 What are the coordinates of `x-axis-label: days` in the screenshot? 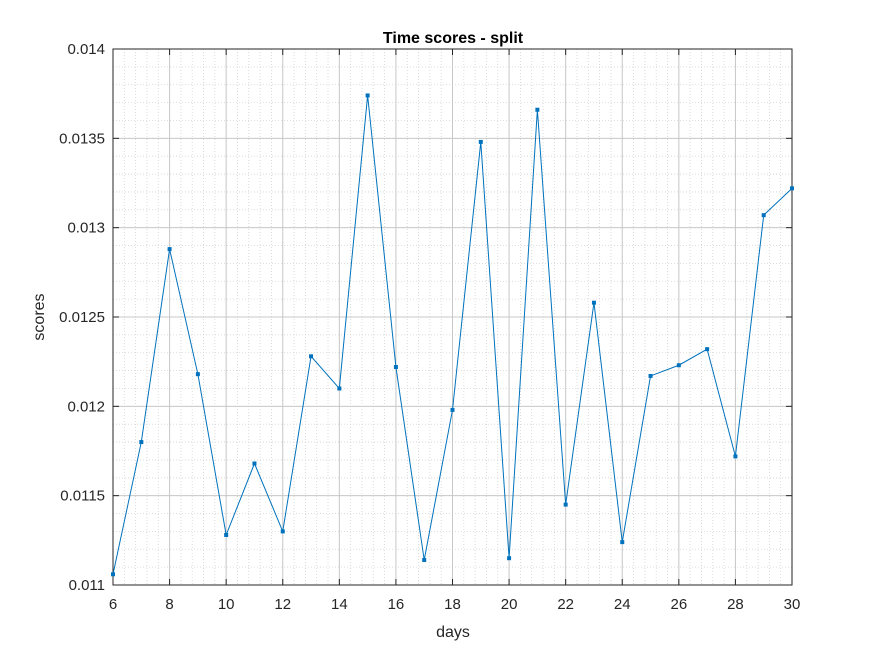 It's located at (453, 632).